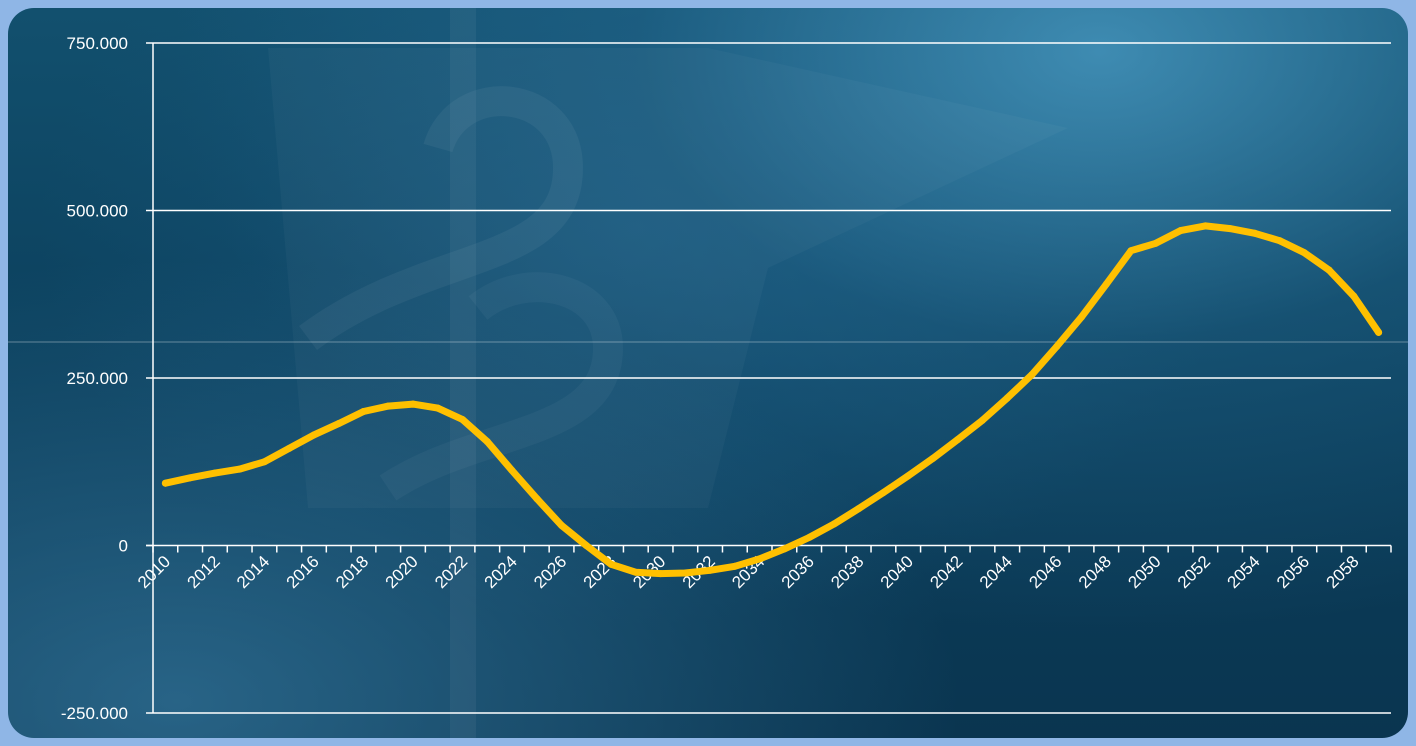  I want to click on x-tick-label: 2048, so click(1095, 572).